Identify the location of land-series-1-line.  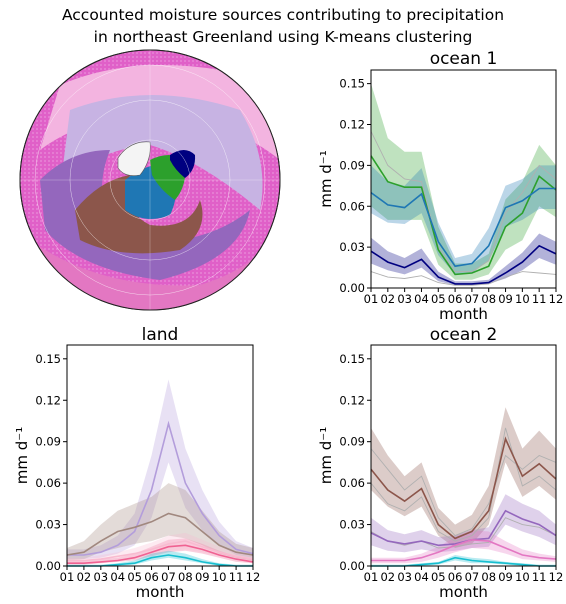
(160, 534).